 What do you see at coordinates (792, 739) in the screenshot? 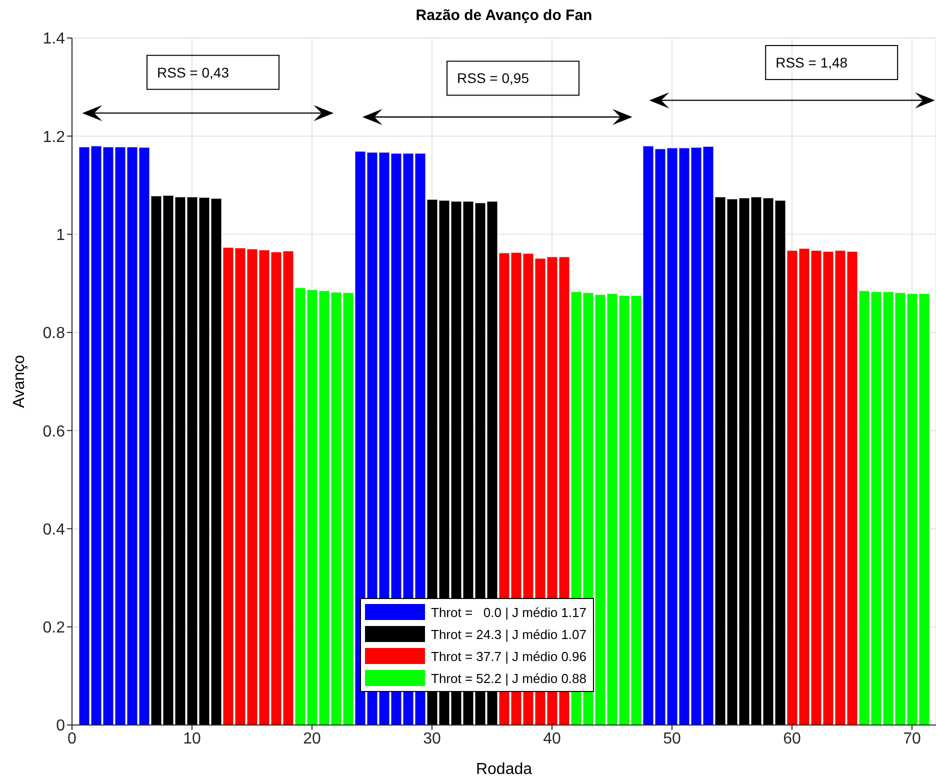
I see `x-tick-label: 60` at bounding box center [792, 739].